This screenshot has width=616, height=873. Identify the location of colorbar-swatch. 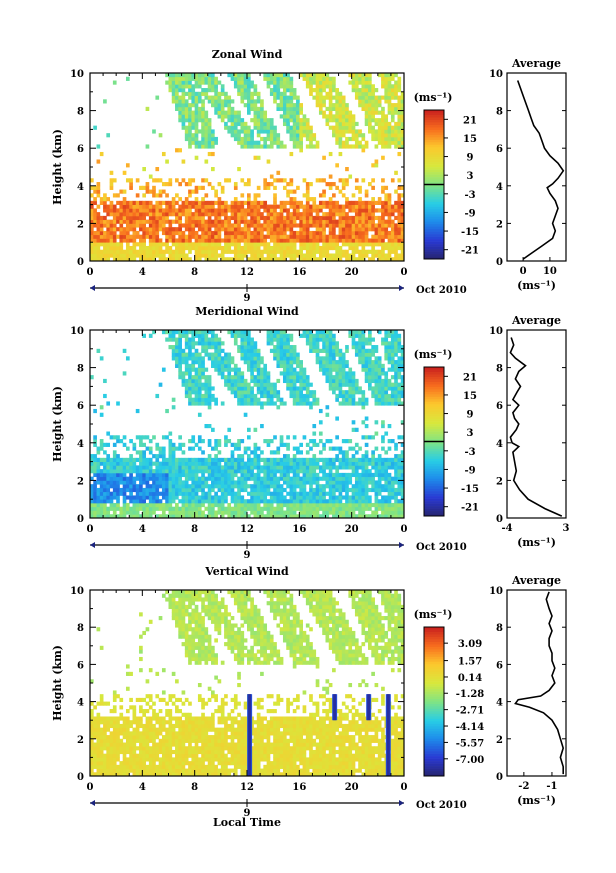
(434, 149).